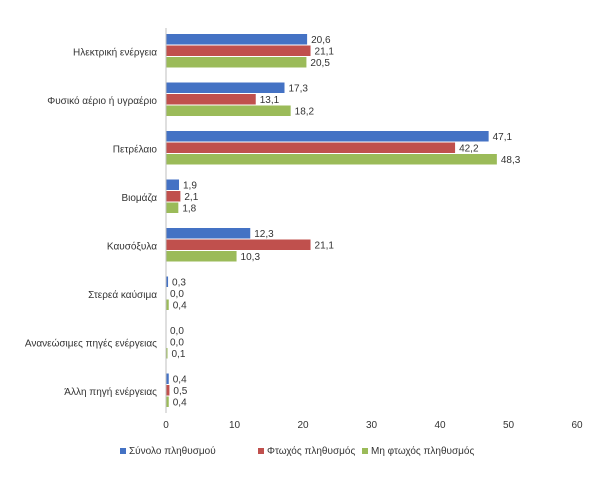 This screenshot has width=600, height=495. What do you see at coordinates (264, 234) in the screenshot?
I see `data-label: 12,3` at bounding box center [264, 234].